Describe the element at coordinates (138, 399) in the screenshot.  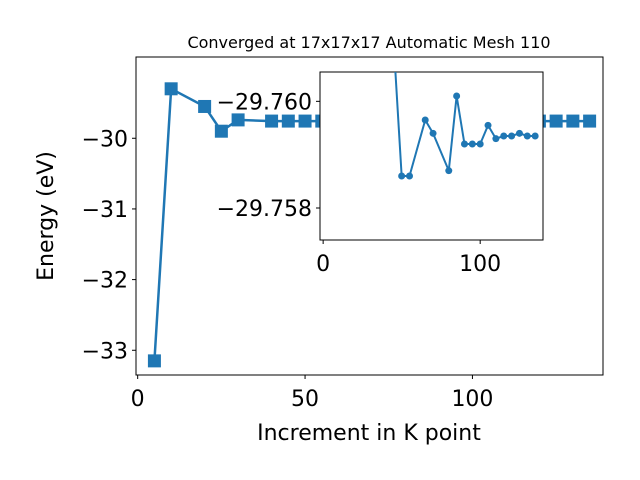
I see `main-x-tick-label: 0` at that location.